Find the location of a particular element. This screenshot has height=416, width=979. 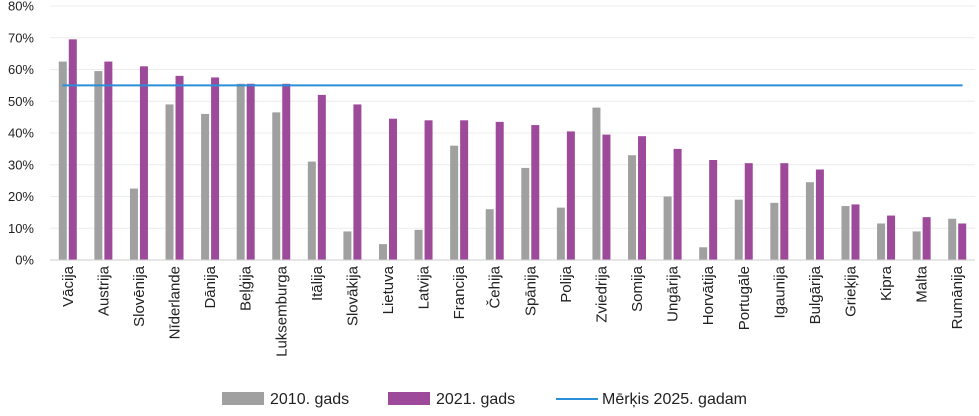

x-tick-label: Itālija is located at coordinates (317, 283).